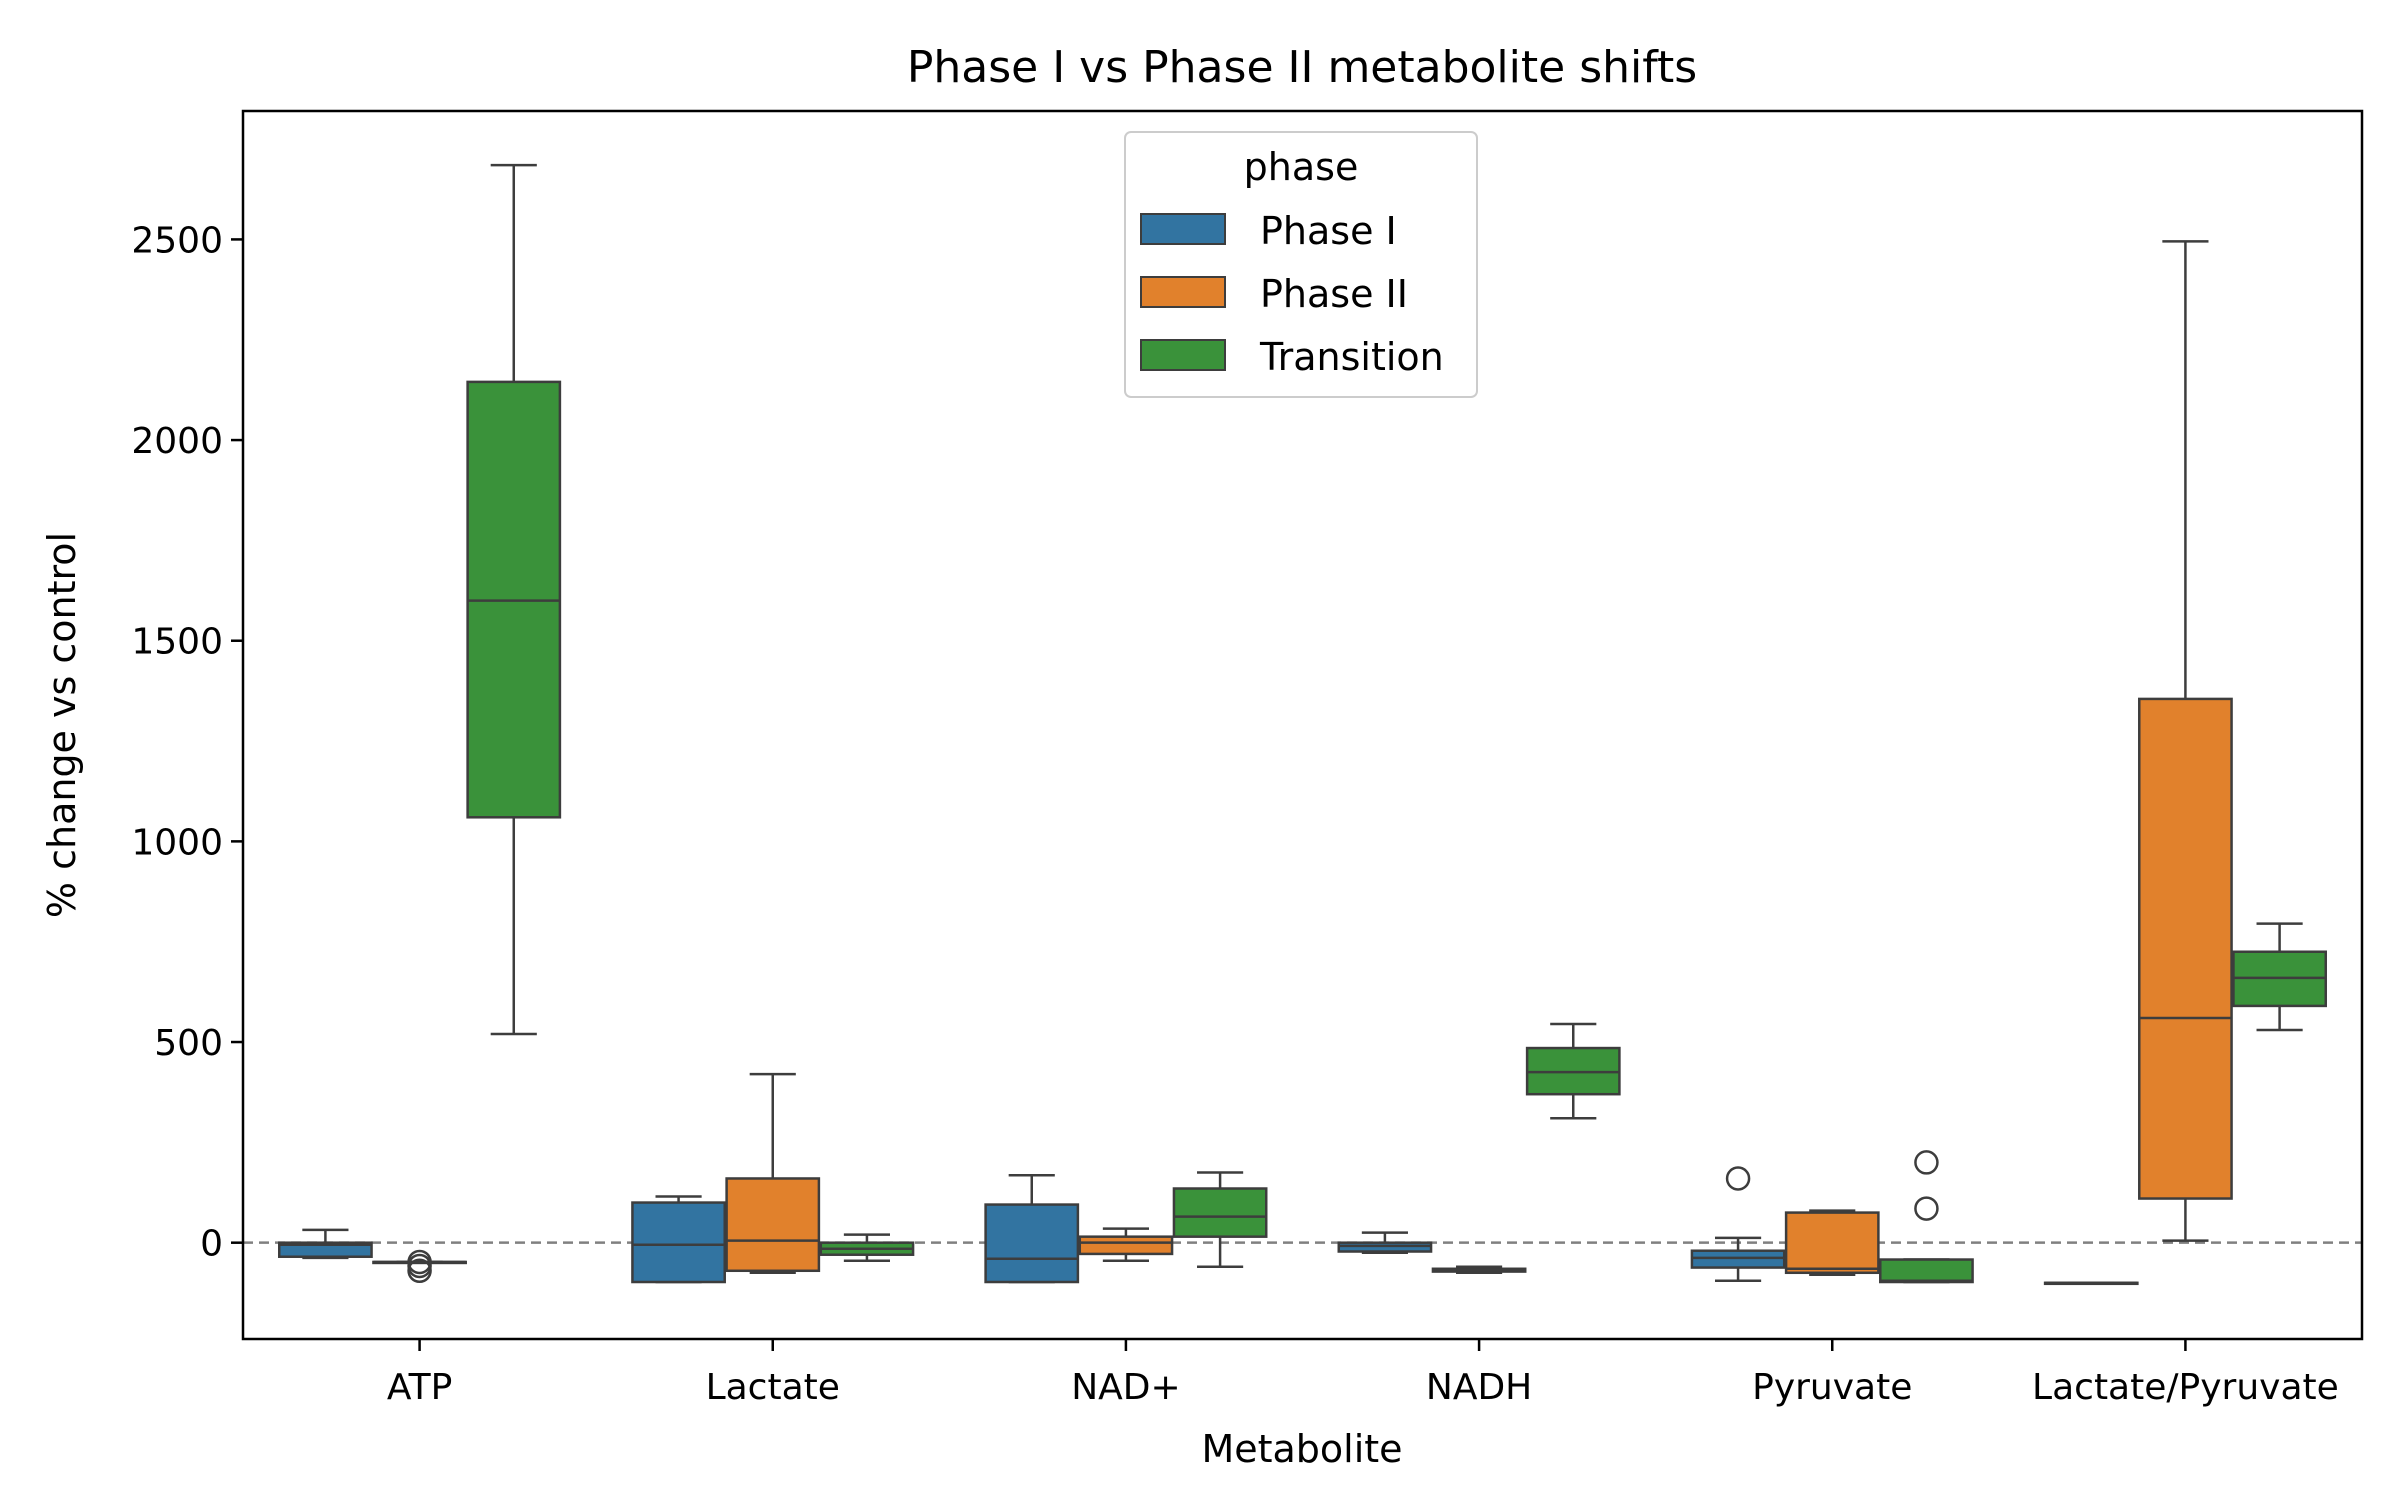 The image size is (2400, 1500). What do you see at coordinates (1183, 229) in the screenshot?
I see `legend-swatch-phase-i` at bounding box center [1183, 229].